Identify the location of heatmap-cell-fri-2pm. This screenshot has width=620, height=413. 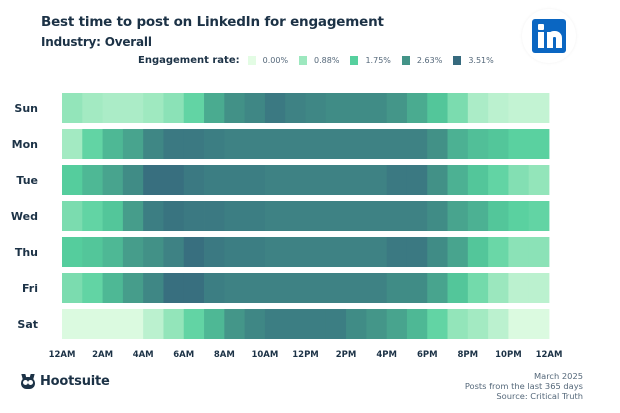
(356, 288).